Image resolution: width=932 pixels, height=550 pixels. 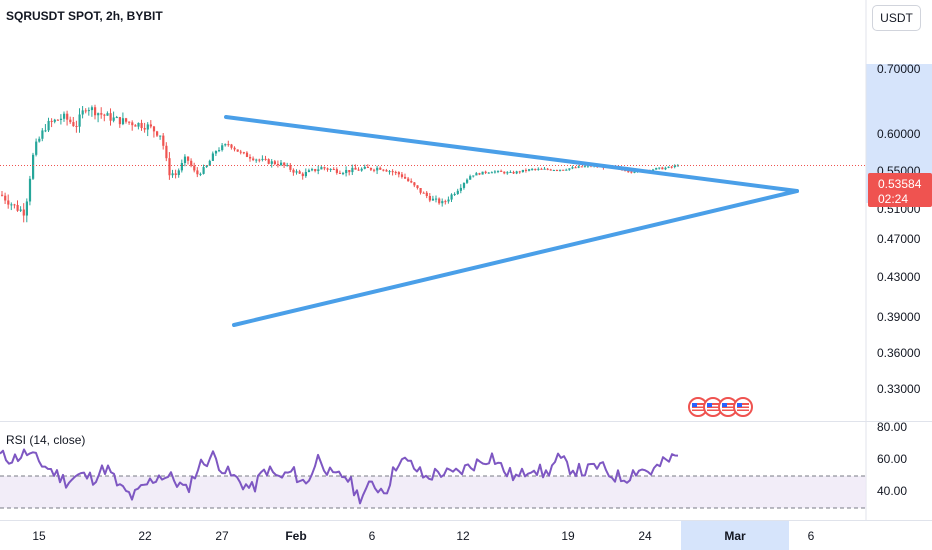 What do you see at coordinates (899, 389) in the screenshot?
I see `price-tick: 0.33000` at bounding box center [899, 389].